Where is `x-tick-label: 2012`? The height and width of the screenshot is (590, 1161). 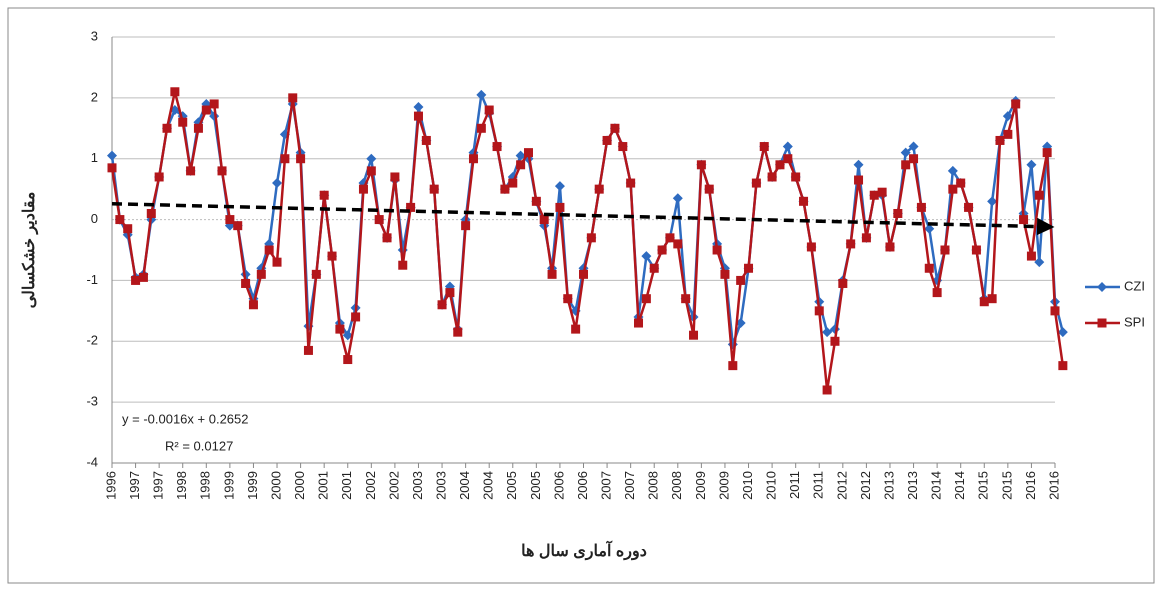
x-tick-label: 2012 is located at coordinates (865, 485).